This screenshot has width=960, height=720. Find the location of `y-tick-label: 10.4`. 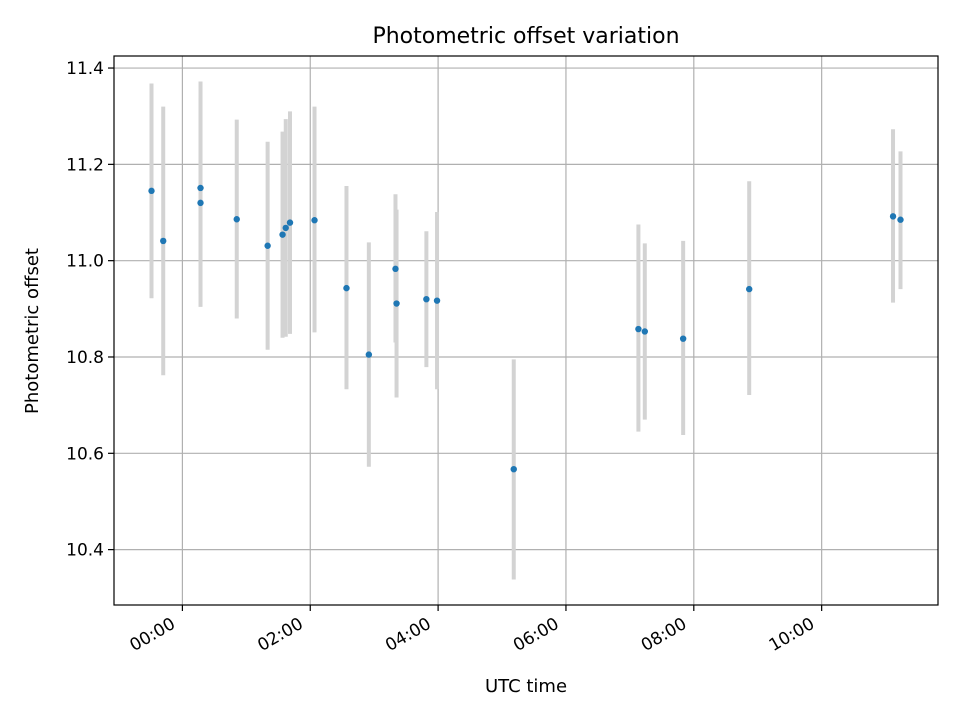

y-tick-label: 10.4 is located at coordinates (85, 551).